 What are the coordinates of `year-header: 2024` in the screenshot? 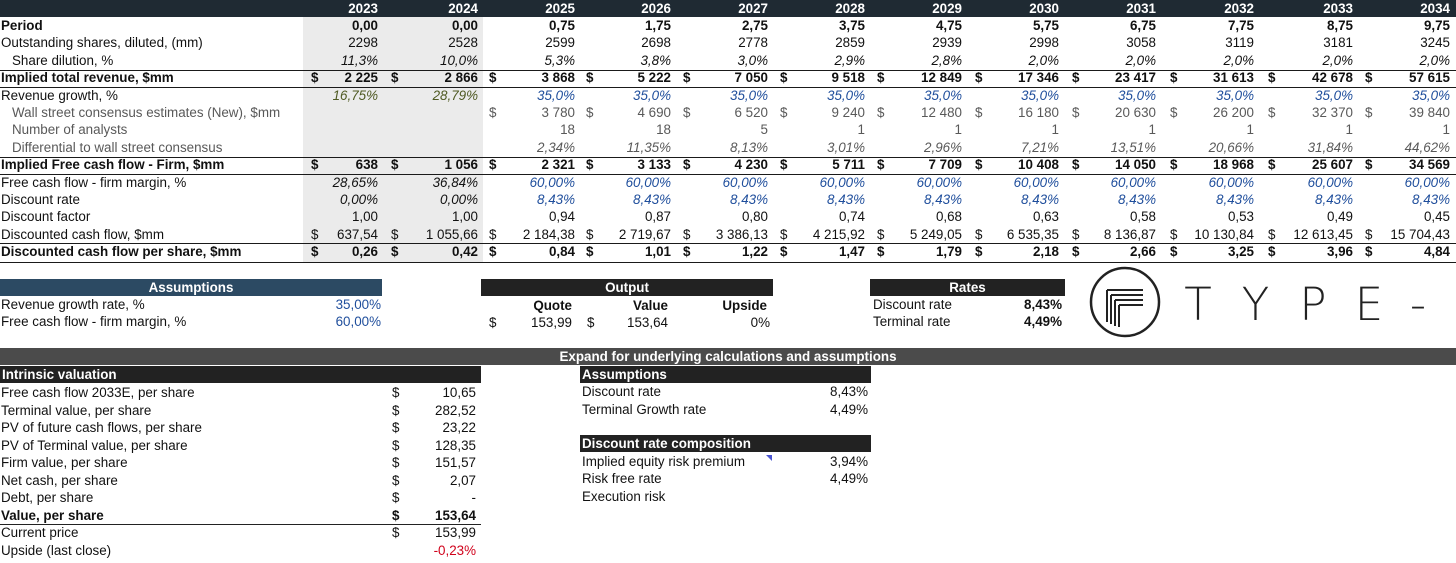 It's located at (463, 8).